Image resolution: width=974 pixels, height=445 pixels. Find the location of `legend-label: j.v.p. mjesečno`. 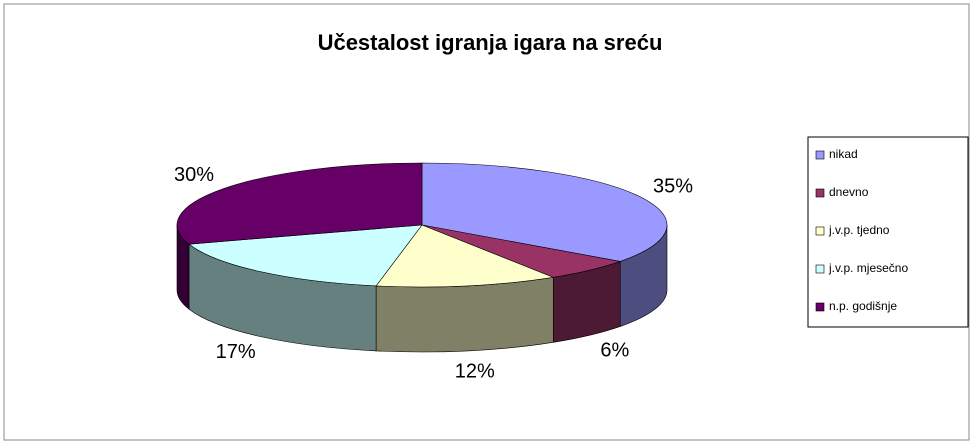

legend-label: j.v.p. mjesečno is located at coordinates (868, 268).